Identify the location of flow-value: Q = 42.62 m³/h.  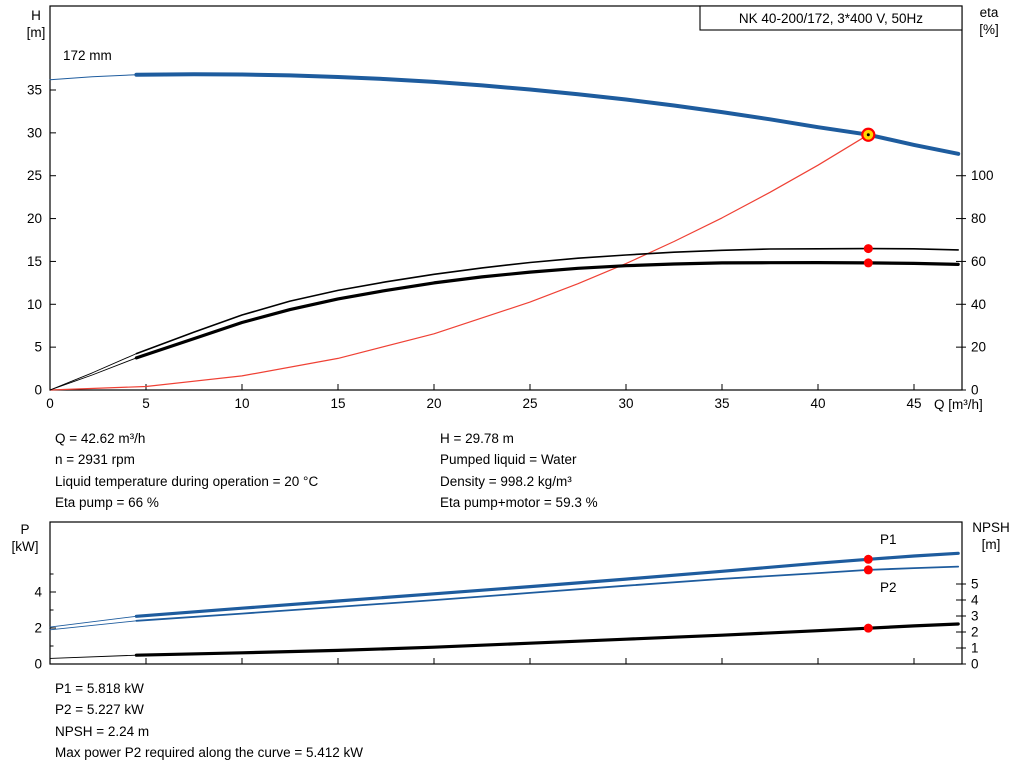
(100, 438).